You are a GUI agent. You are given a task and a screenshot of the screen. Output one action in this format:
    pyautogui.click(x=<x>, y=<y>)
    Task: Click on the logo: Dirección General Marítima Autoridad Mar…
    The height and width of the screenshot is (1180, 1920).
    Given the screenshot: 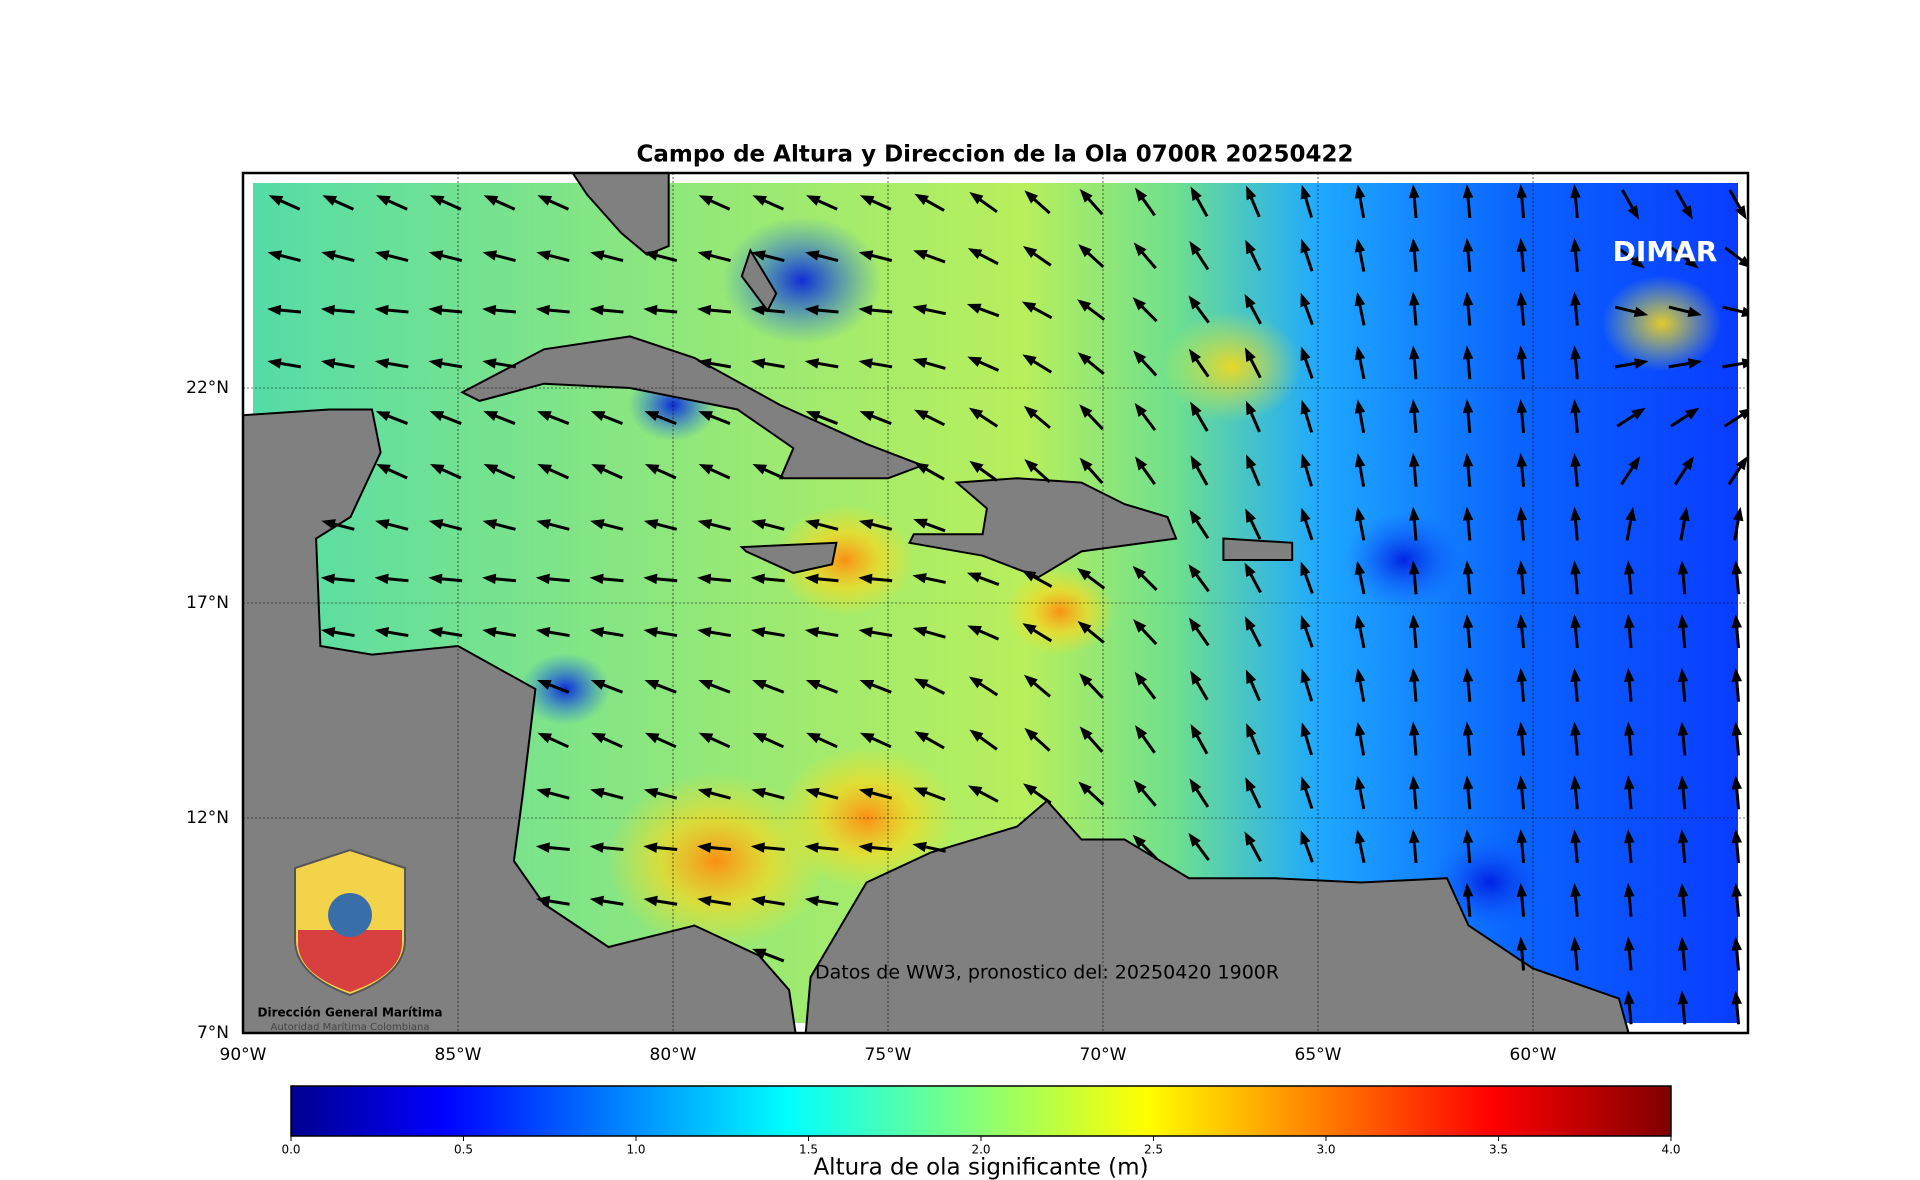 What is the action you would take?
    pyautogui.click(x=350, y=940)
    